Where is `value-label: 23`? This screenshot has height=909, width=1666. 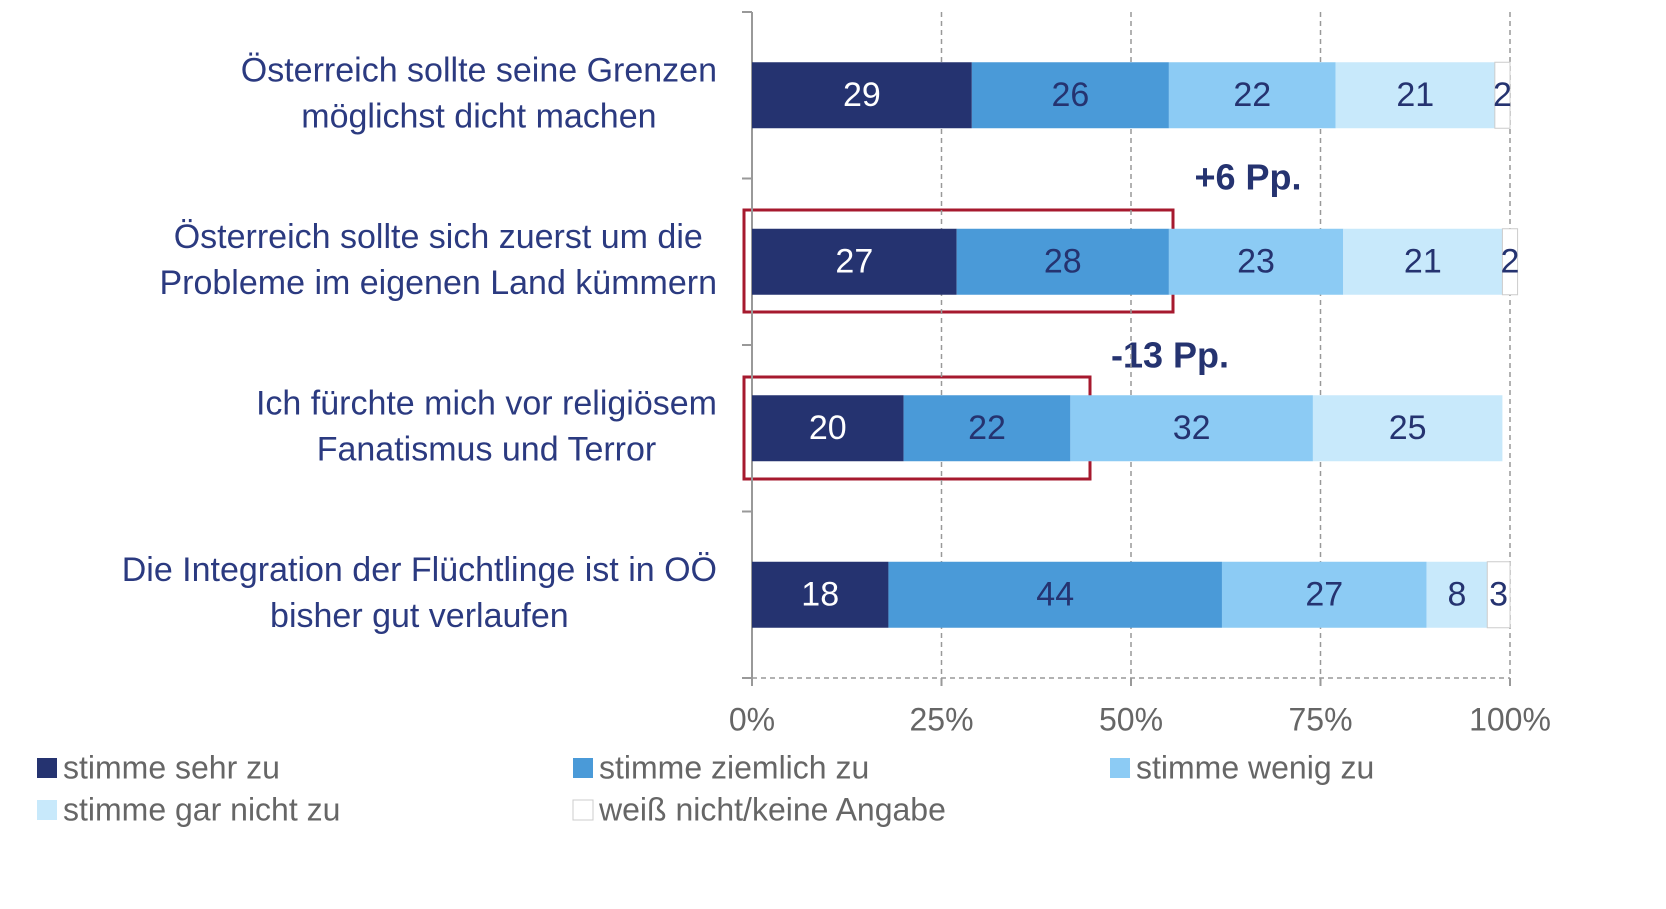
value-label: 23 is located at coordinates (1256, 262).